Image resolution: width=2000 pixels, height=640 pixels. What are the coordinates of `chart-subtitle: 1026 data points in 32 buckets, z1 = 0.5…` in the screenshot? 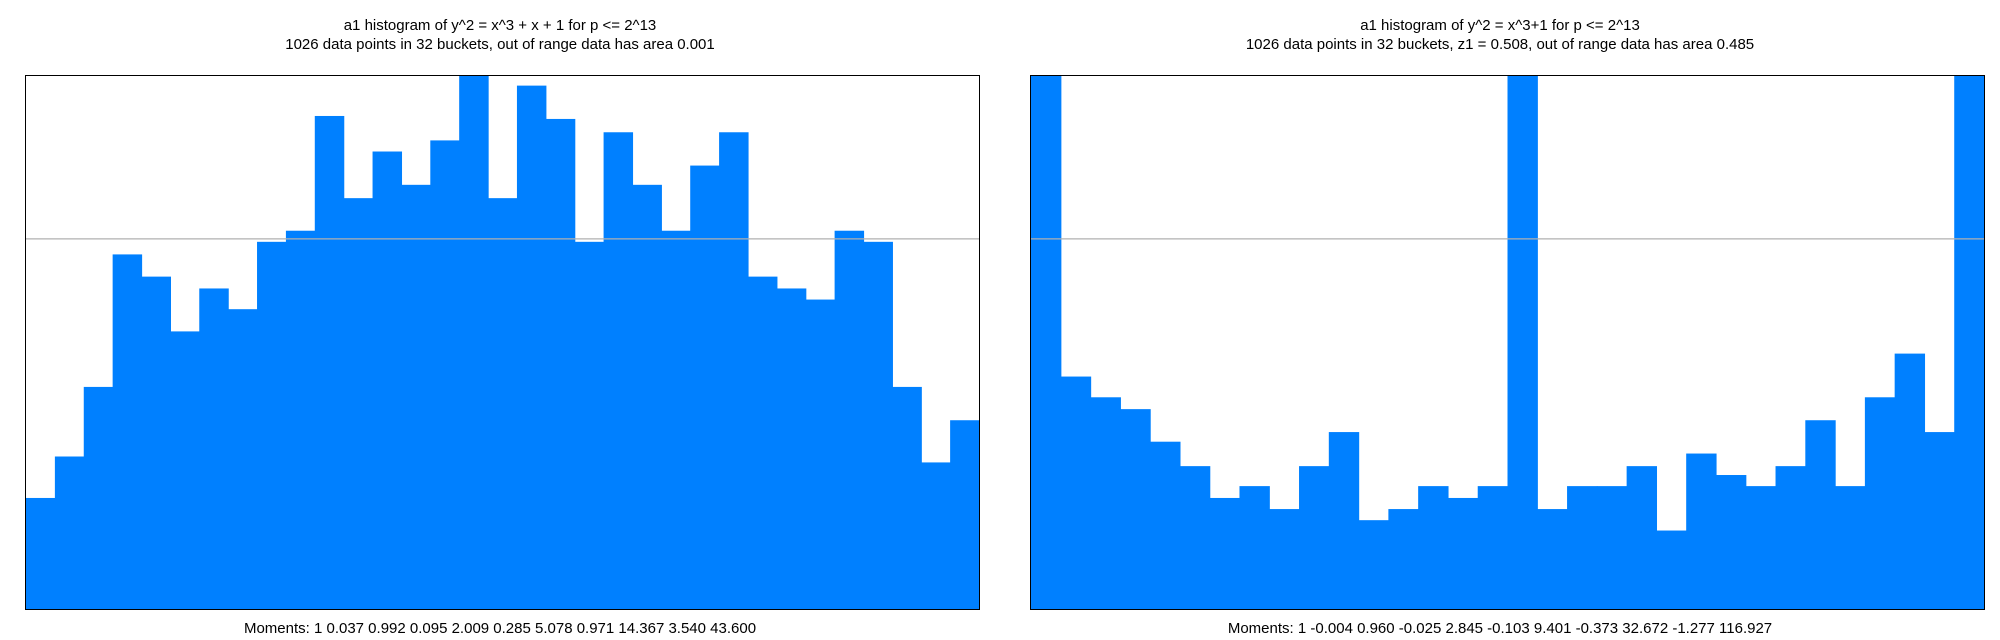 It's located at (1500, 44).